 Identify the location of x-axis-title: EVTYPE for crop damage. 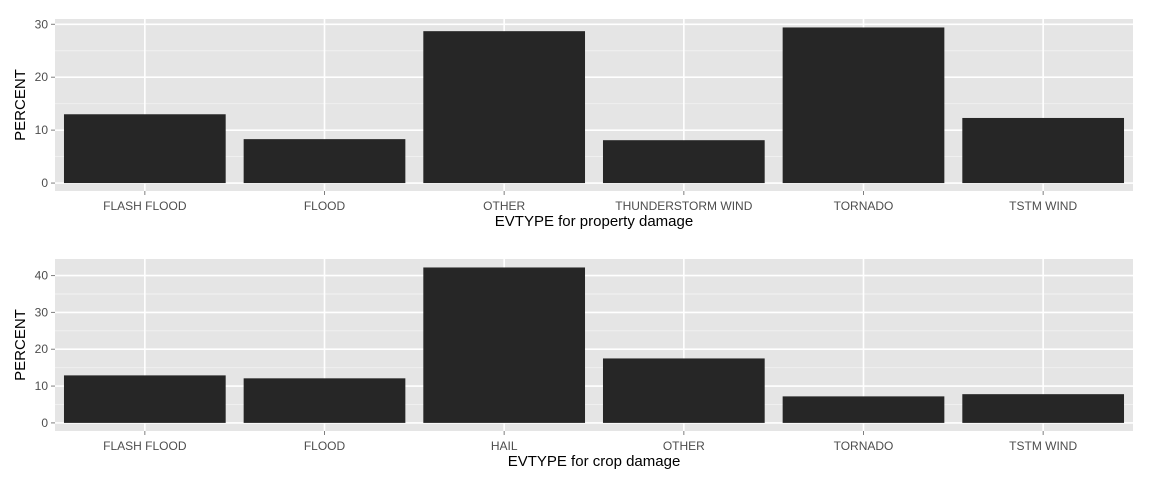
(594, 461).